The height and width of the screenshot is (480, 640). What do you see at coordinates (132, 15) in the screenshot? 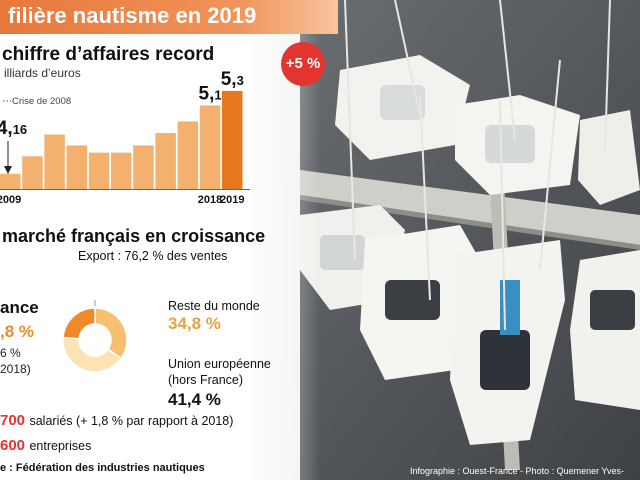
I see `infographic-title: filière nautisme en 2019` at bounding box center [132, 15].